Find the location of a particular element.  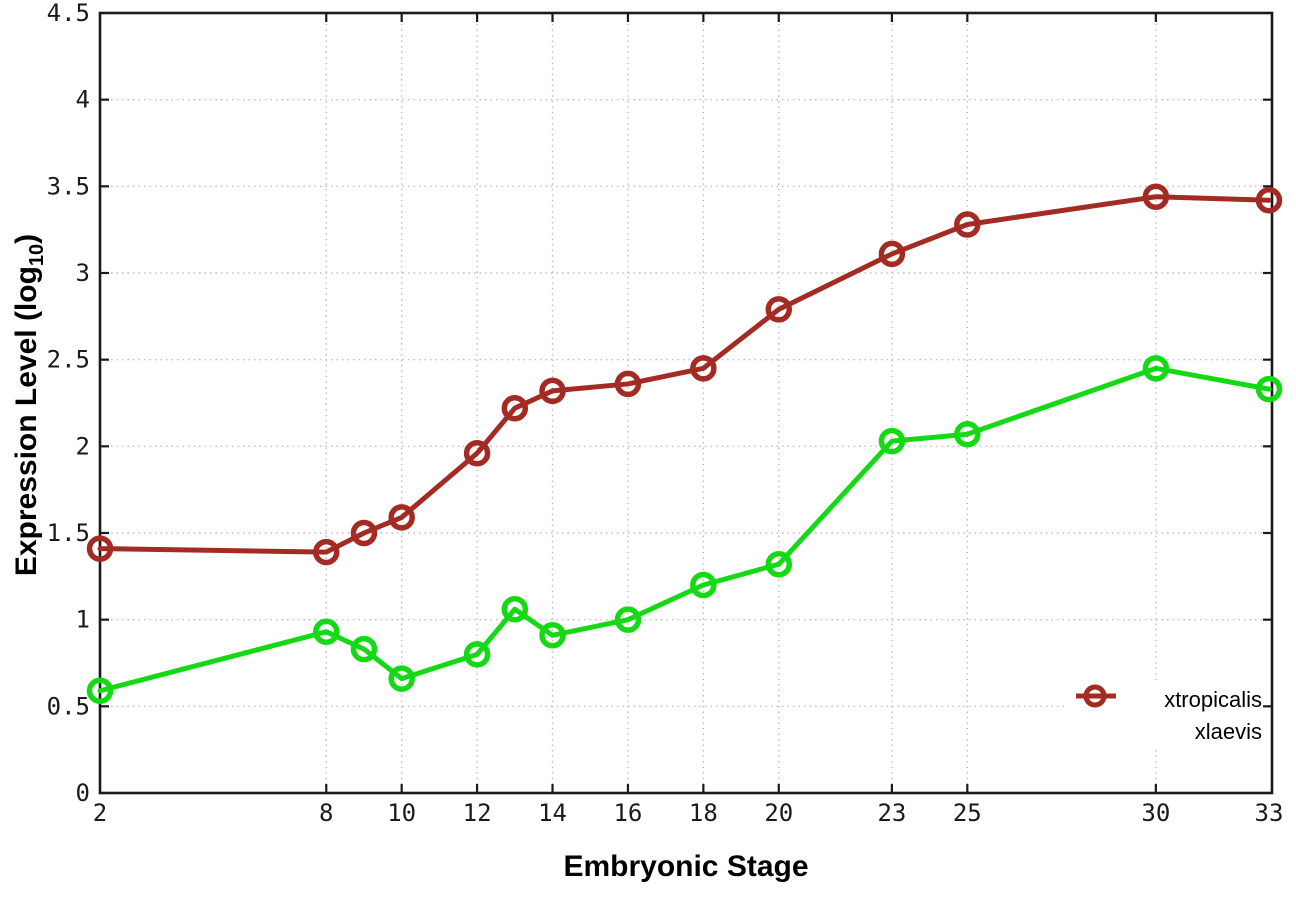

legend-label: xlaevis is located at coordinates (1228, 731).